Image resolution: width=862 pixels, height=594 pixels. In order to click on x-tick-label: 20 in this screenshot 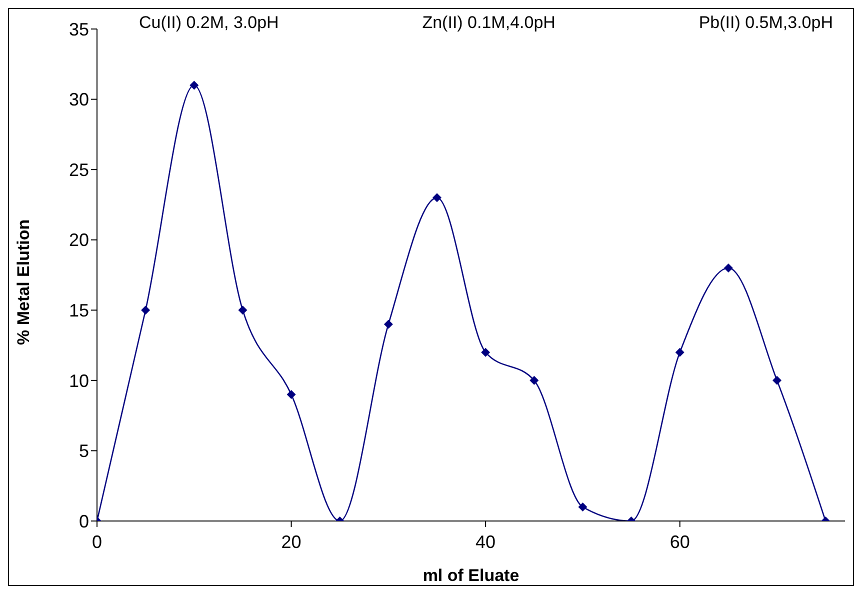, I will do `click(291, 542)`.